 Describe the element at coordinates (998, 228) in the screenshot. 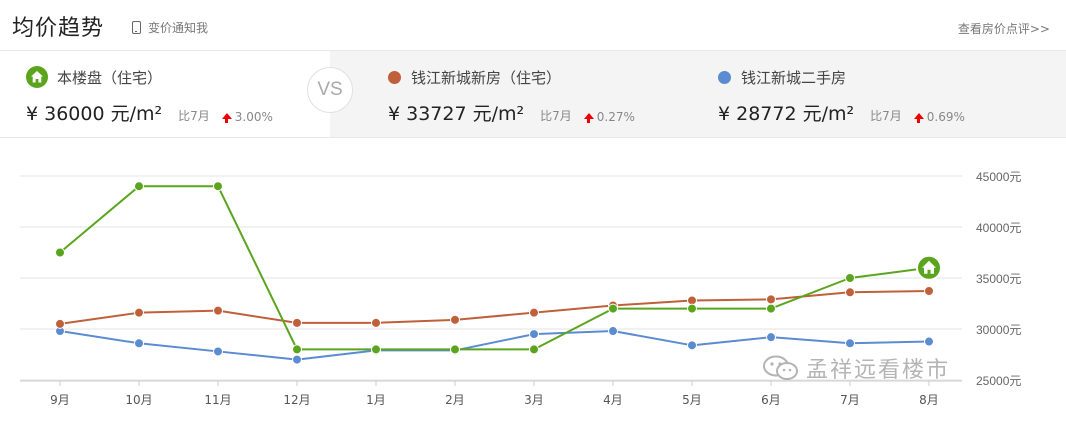

I see `y-tick-label: 40000元` at that location.